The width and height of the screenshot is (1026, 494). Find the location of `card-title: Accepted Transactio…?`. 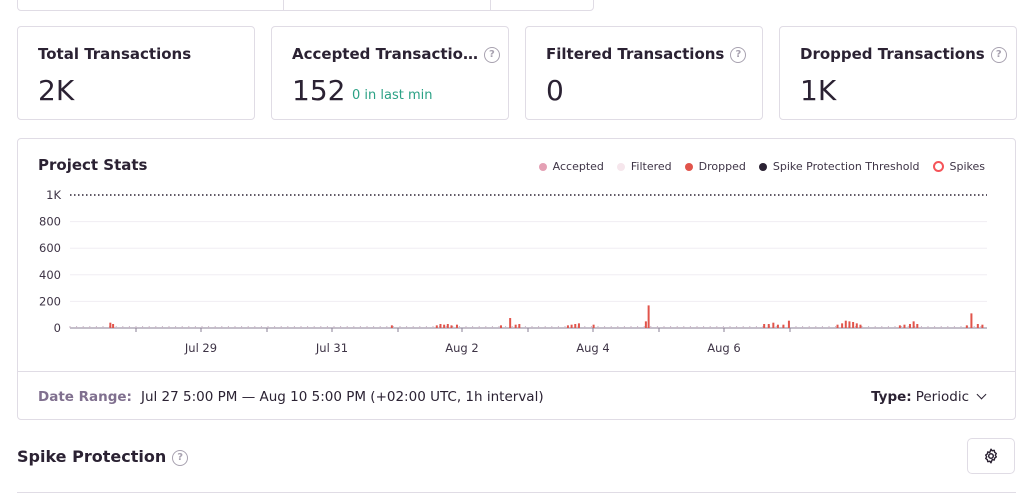

card-title: Accepted Transactio…? is located at coordinates (396, 54).